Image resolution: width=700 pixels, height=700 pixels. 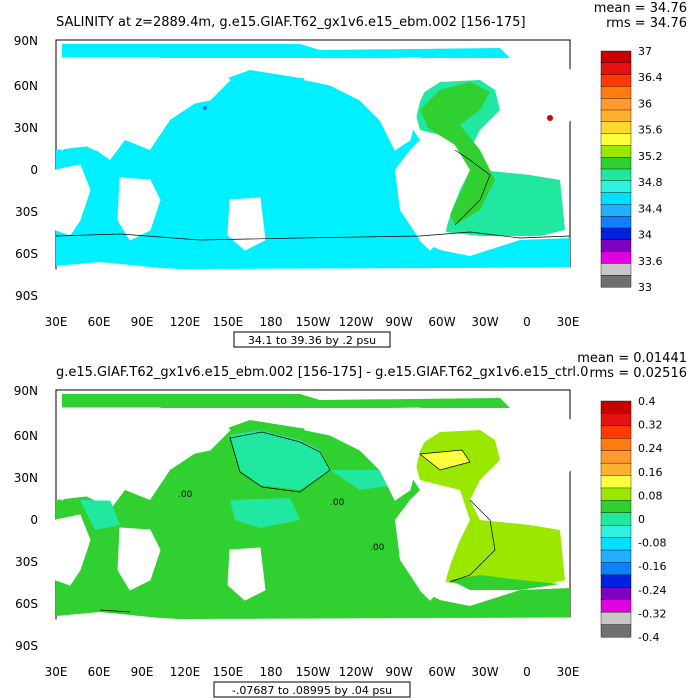 What do you see at coordinates (645, 103) in the screenshot?
I see `colorbar-label: 36` at bounding box center [645, 103].